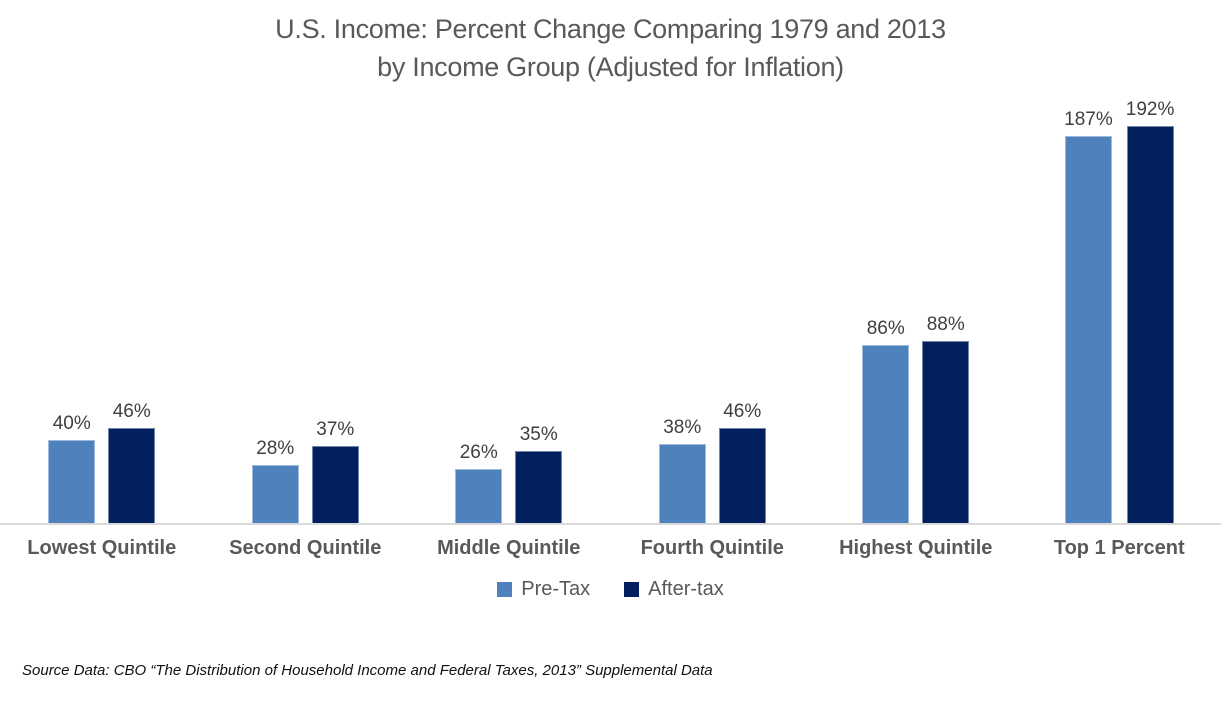 The height and width of the screenshot is (701, 1221). What do you see at coordinates (509, 548) in the screenshot?
I see `category-label: Middle Quintile` at bounding box center [509, 548].